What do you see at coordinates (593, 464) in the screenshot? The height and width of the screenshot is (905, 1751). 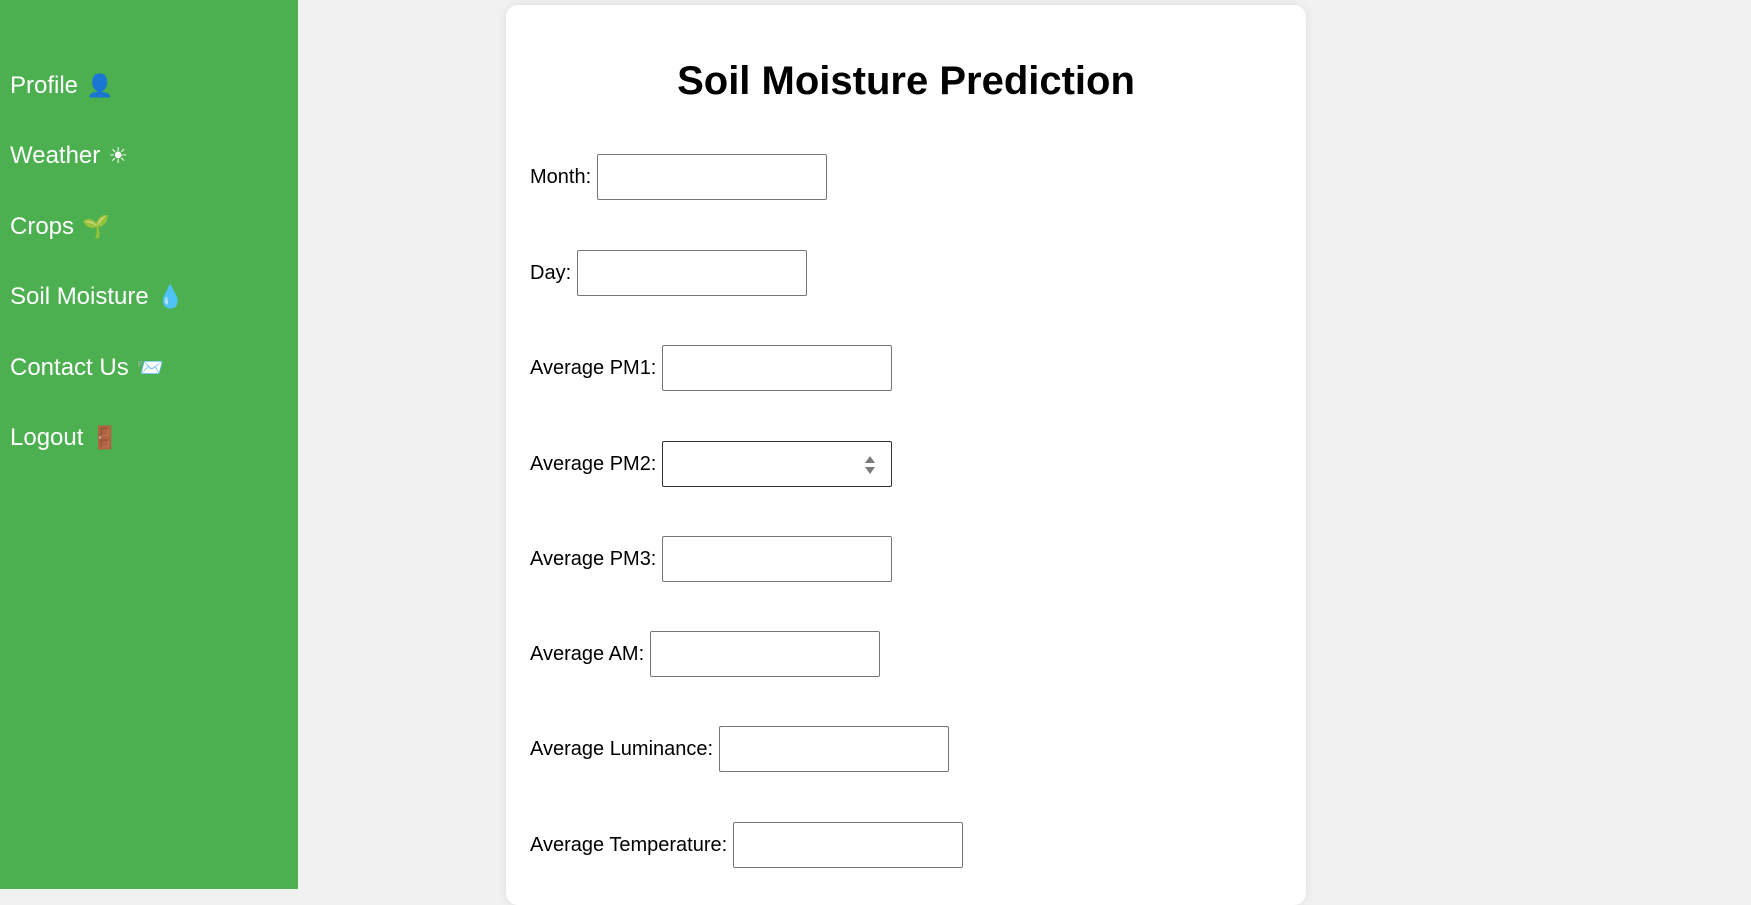 I see `pm2-label: Average PM2:` at bounding box center [593, 464].